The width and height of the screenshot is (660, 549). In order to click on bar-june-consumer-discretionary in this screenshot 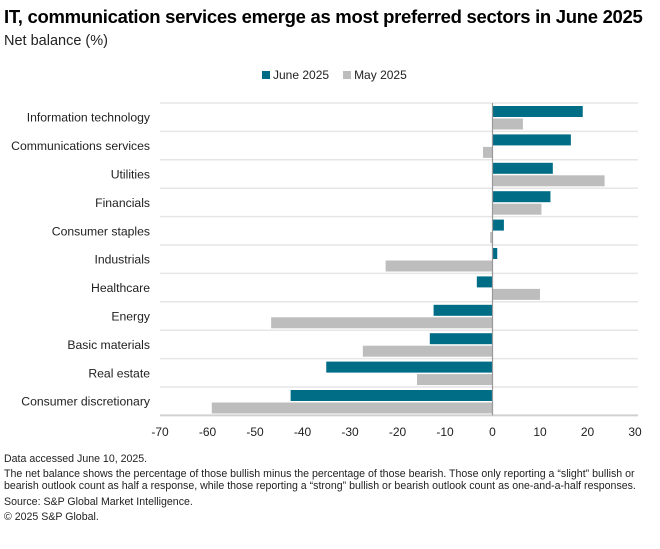, I will do `click(391, 395)`.